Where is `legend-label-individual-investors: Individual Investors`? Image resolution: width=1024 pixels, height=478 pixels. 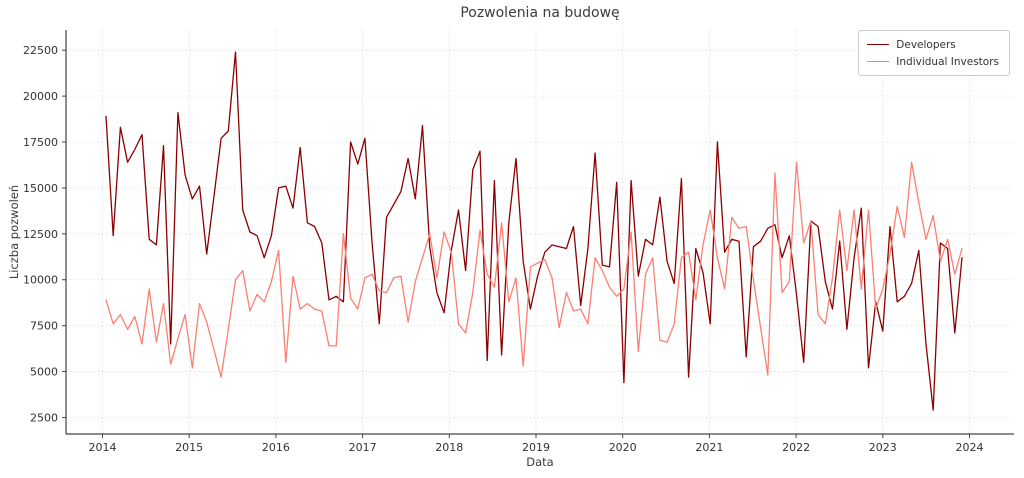 legend-label-individual-investors: Individual Investors is located at coordinates (947, 61).